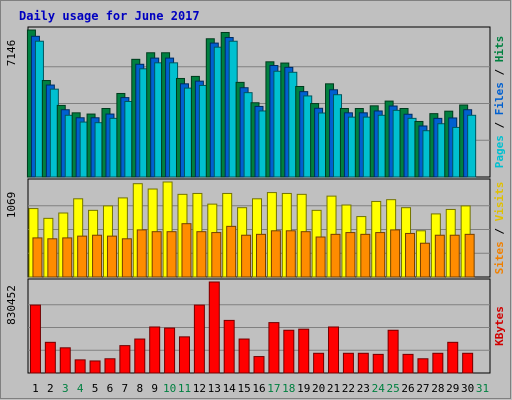 Image resolution: width=512 pixels, height=400 pixels. What do you see at coordinates (467, 388) in the screenshot?
I see `x-tick-label-30: 30` at bounding box center [467, 388].